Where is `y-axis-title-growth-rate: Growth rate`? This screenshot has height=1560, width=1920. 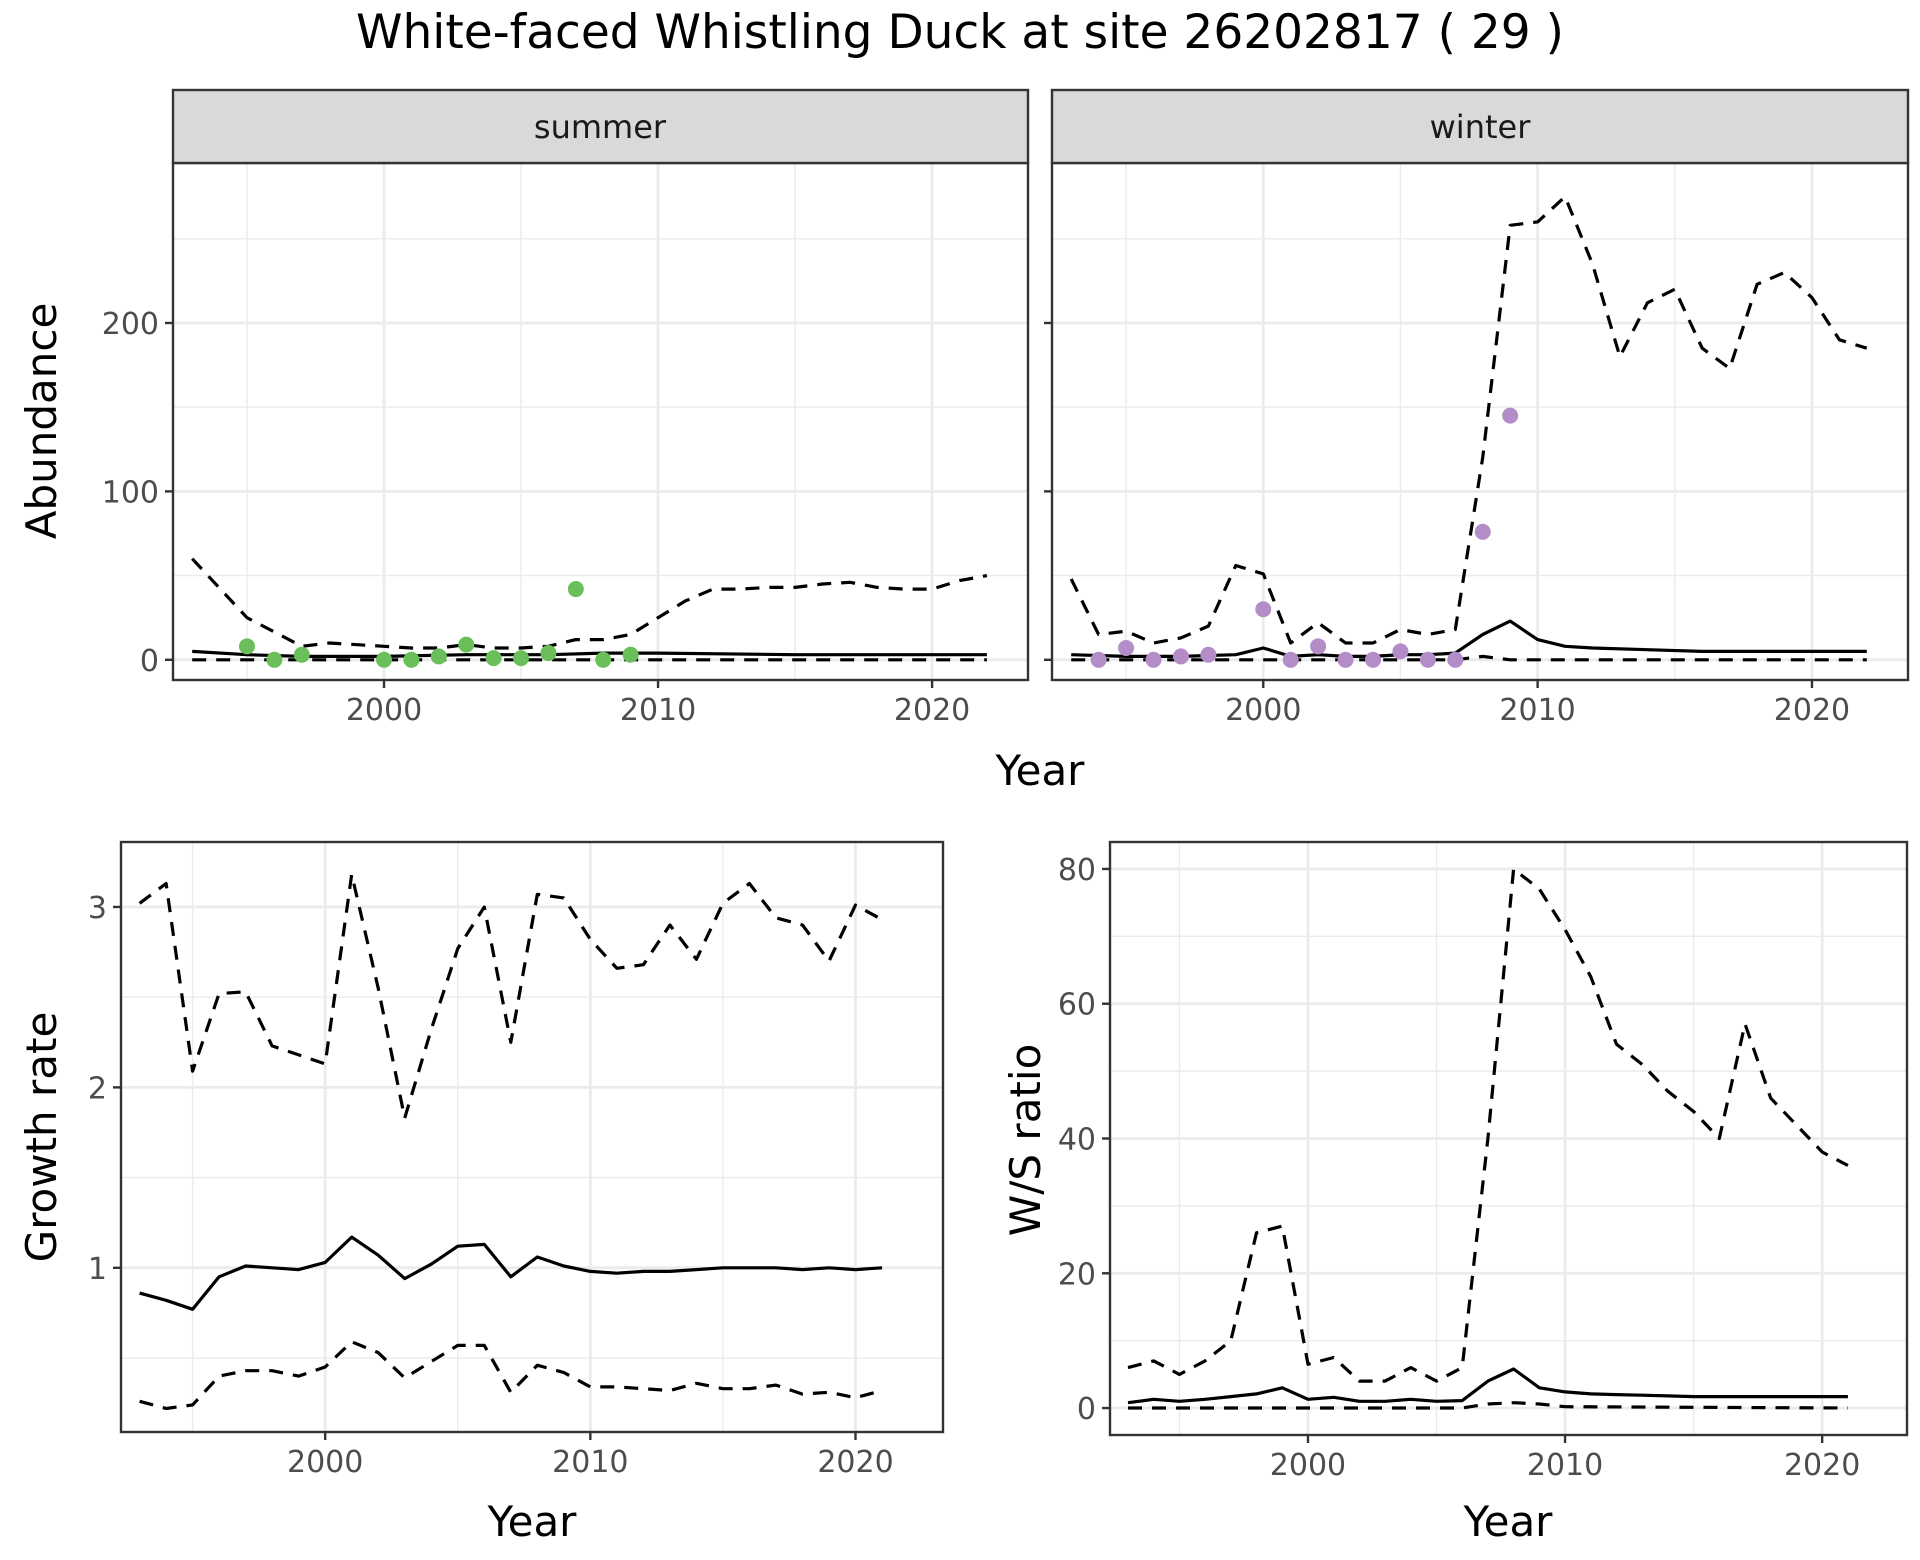 y-axis-title-growth-rate: Growth rate is located at coordinates (41, 1137).